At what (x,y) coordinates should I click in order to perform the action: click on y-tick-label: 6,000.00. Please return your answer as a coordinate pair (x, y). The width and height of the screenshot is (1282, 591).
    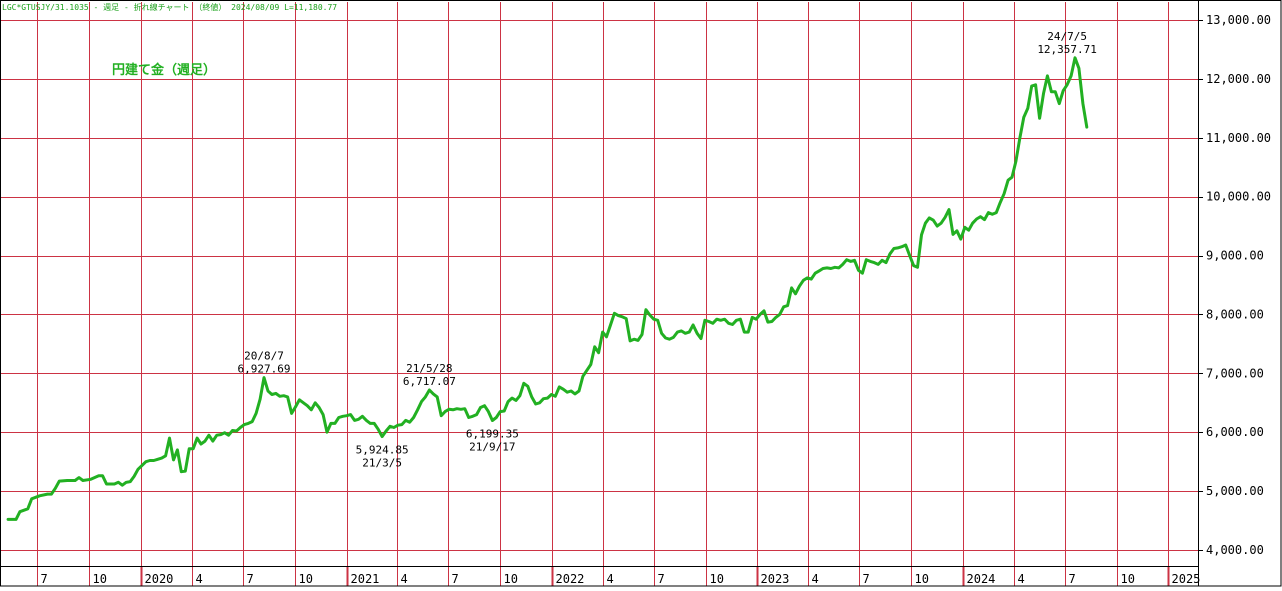
    Looking at the image, I should click on (1235, 432).